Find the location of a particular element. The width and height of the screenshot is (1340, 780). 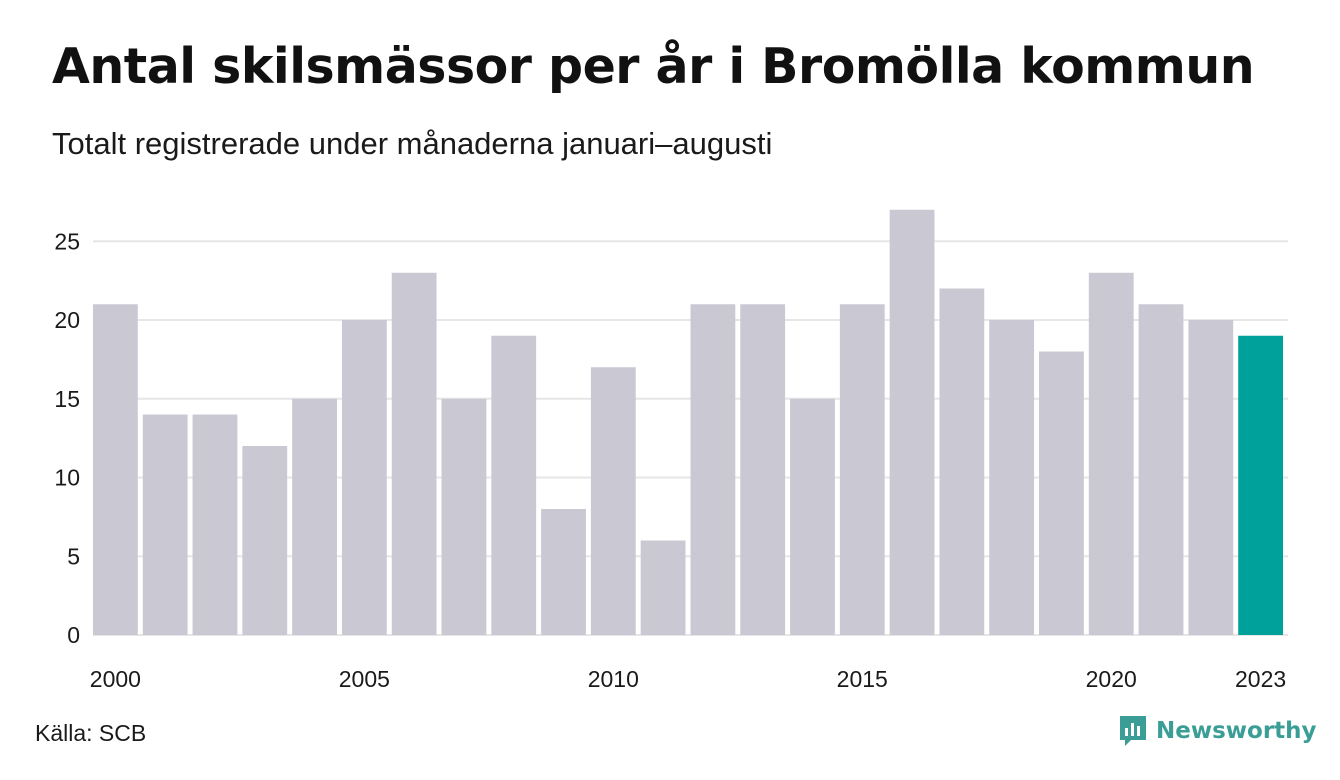

source-note: Källa: SCB is located at coordinates (91, 733).